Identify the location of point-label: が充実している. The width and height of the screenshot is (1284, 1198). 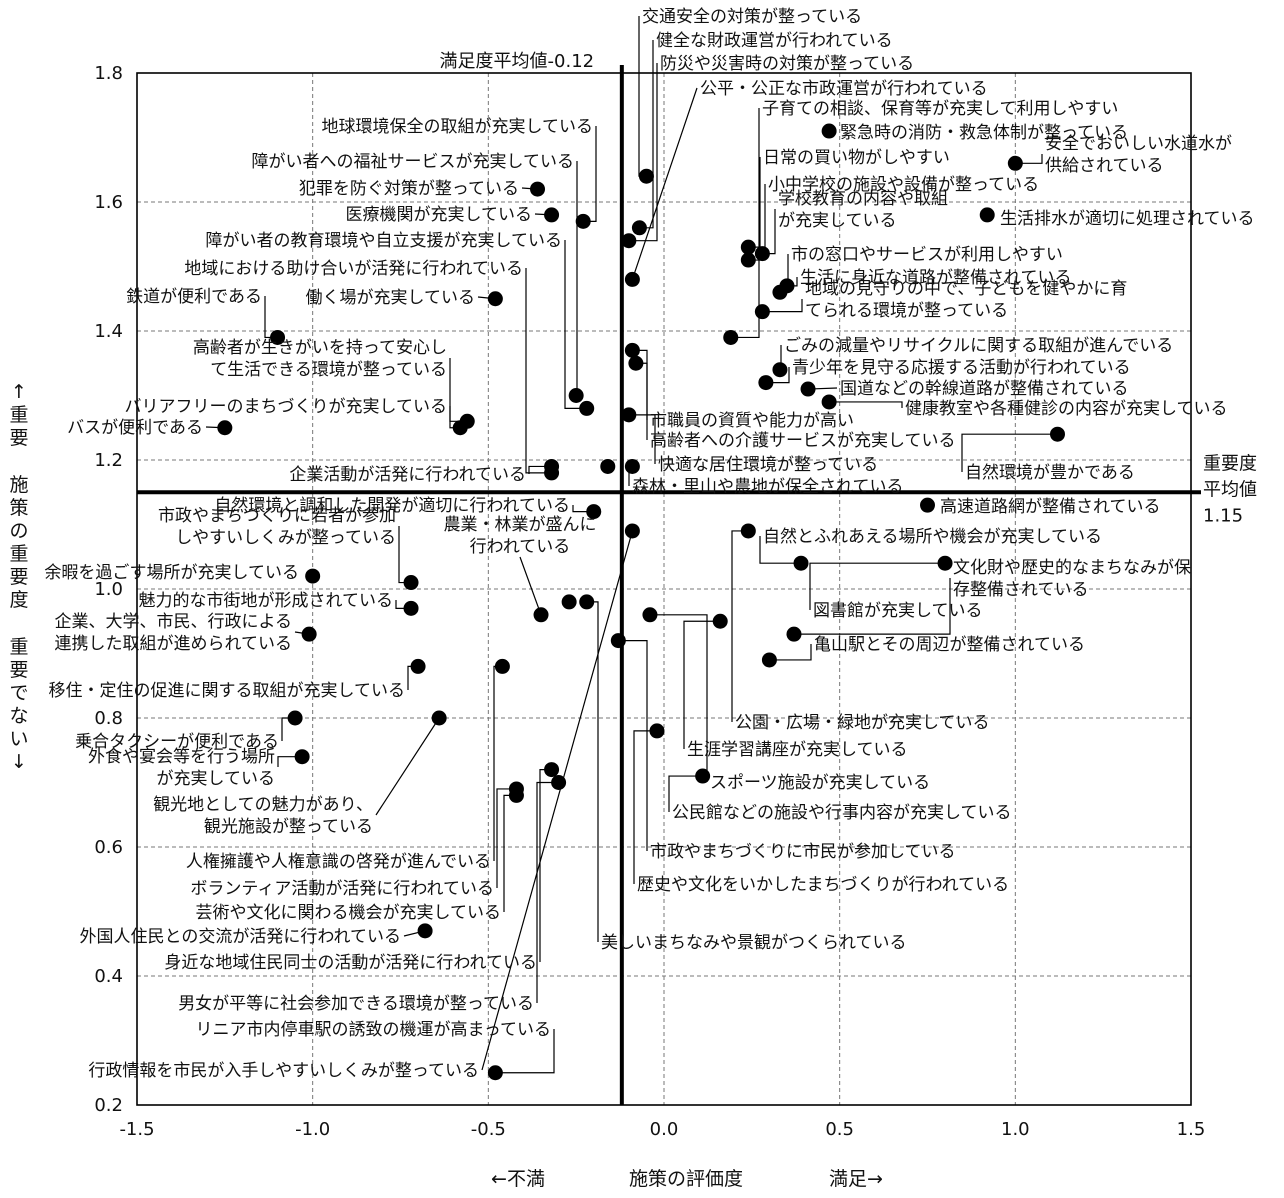
(837, 221).